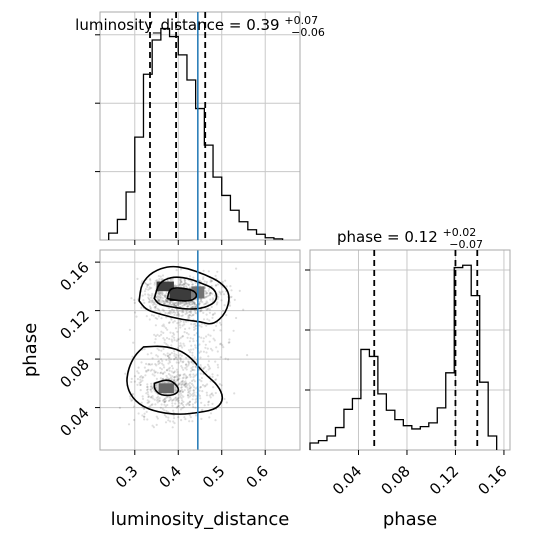 The height and width of the screenshot is (550, 550). I want to click on joint-frame, so click(200, 350).